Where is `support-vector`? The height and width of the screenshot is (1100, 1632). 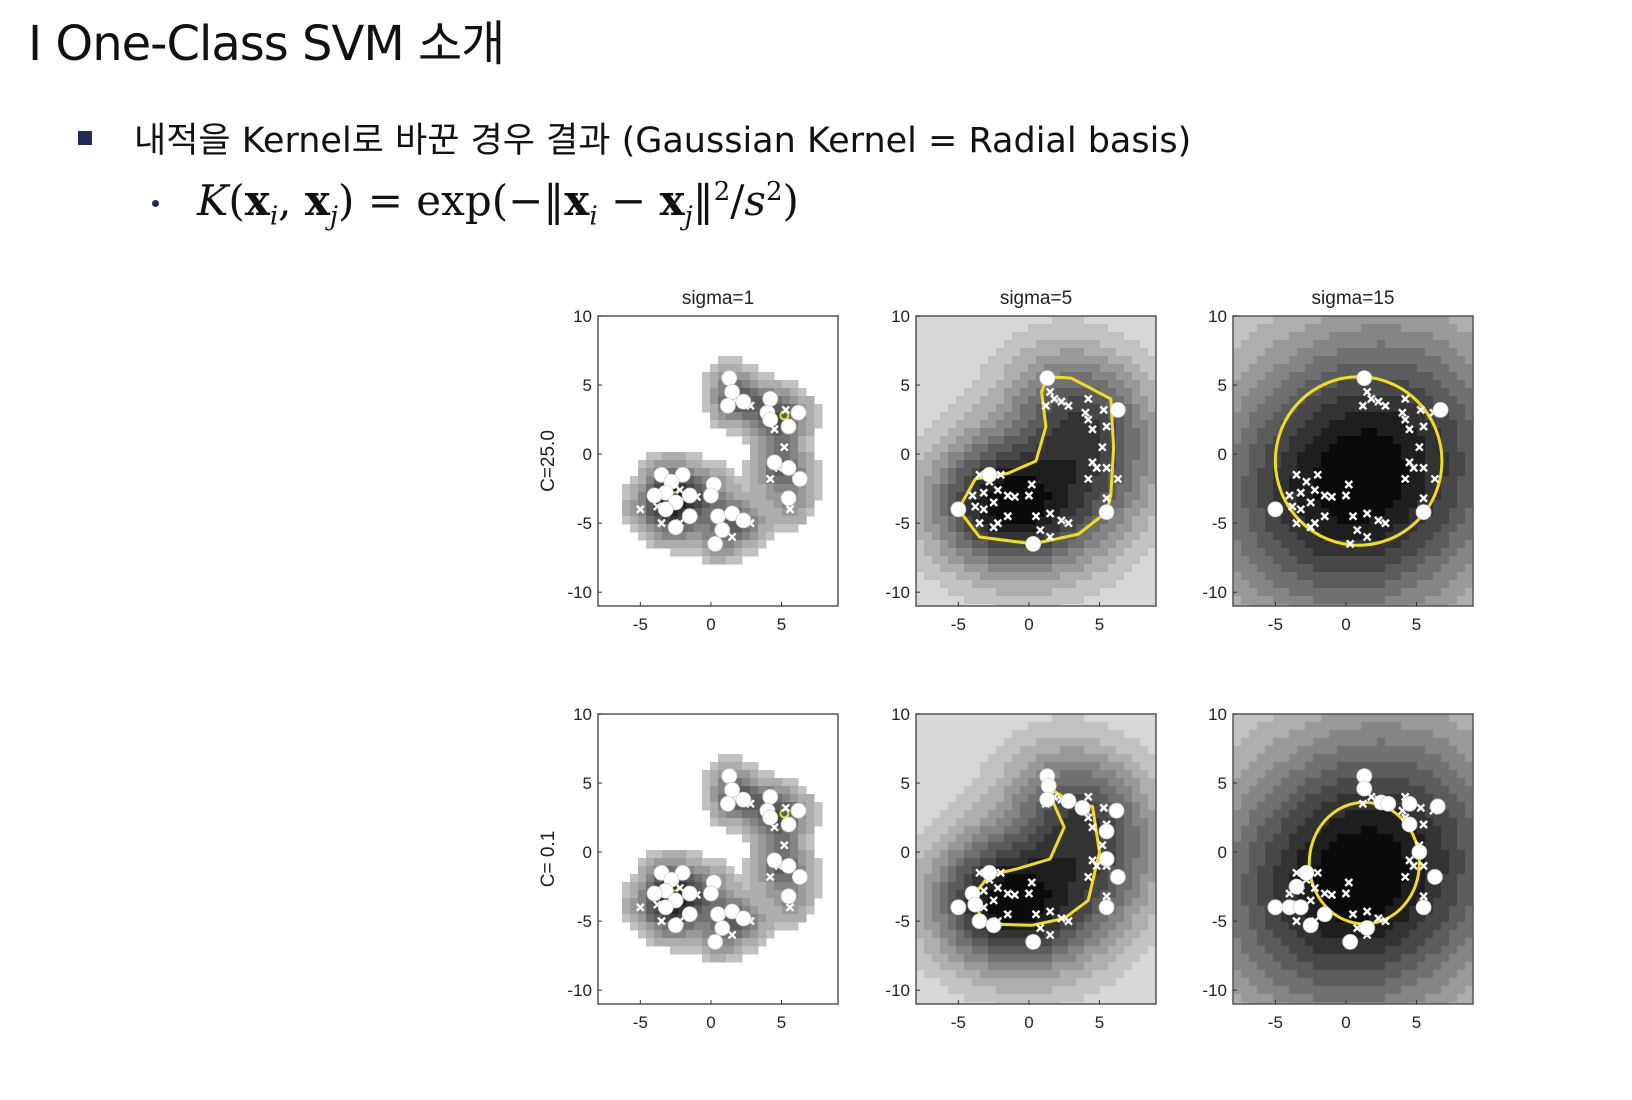 support-vector is located at coordinates (958, 509).